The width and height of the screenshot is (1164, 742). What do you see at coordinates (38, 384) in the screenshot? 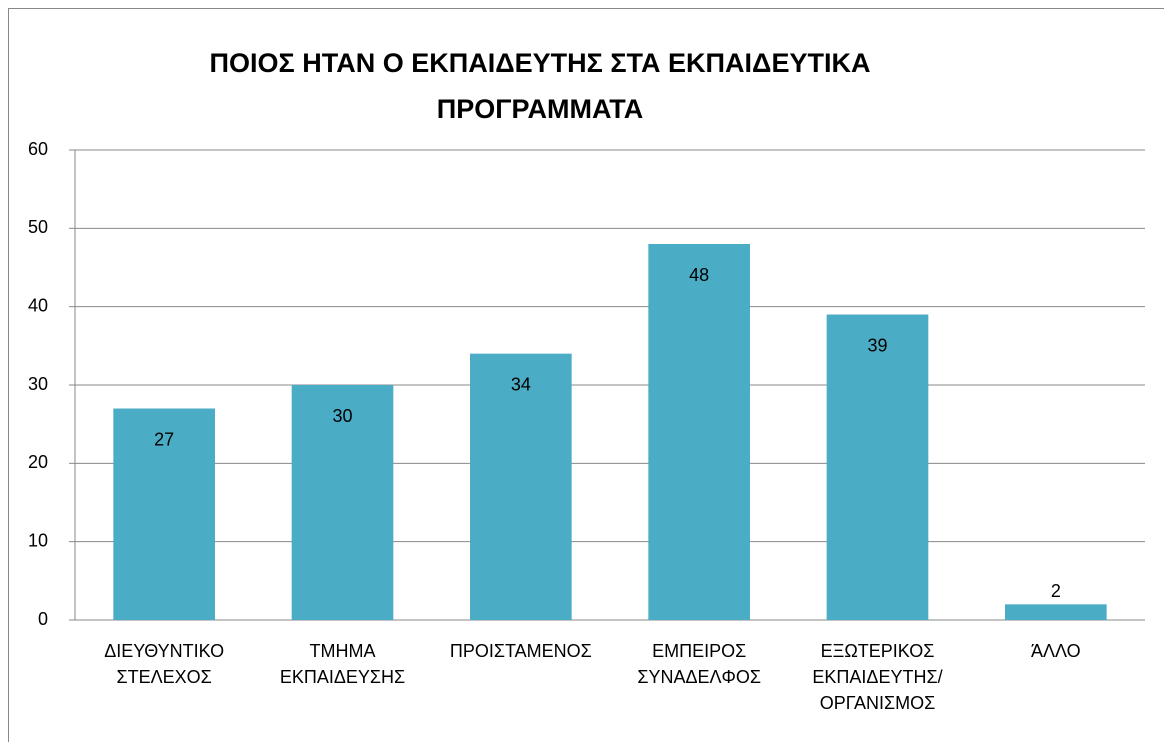
I see `y-tick-label: 30` at bounding box center [38, 384].